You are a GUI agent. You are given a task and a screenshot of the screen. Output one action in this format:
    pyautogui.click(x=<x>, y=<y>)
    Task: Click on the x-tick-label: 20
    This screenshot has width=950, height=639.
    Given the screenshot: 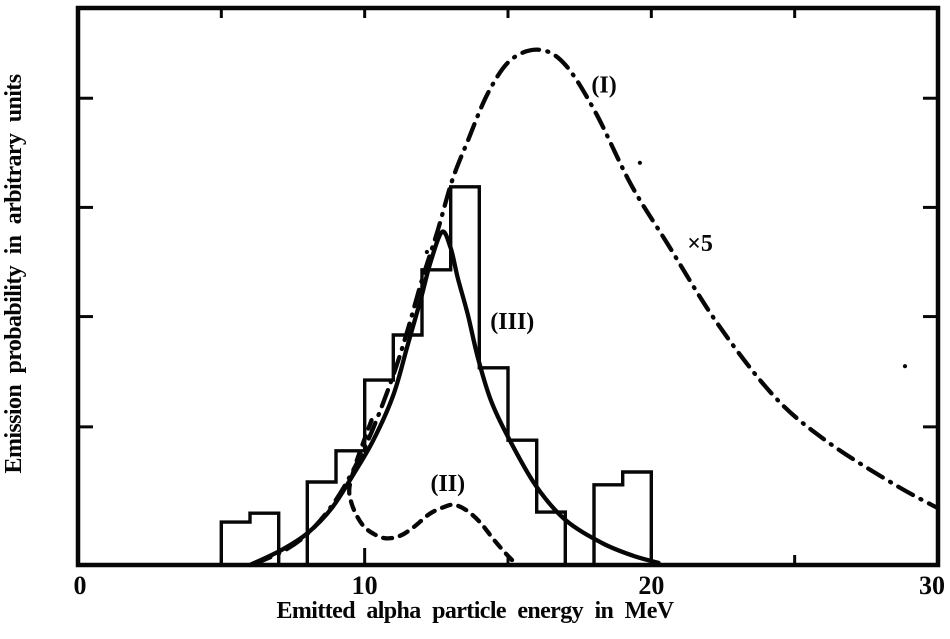 What is the action you would take?
    pyautogui.click(x=651, y=585)
    